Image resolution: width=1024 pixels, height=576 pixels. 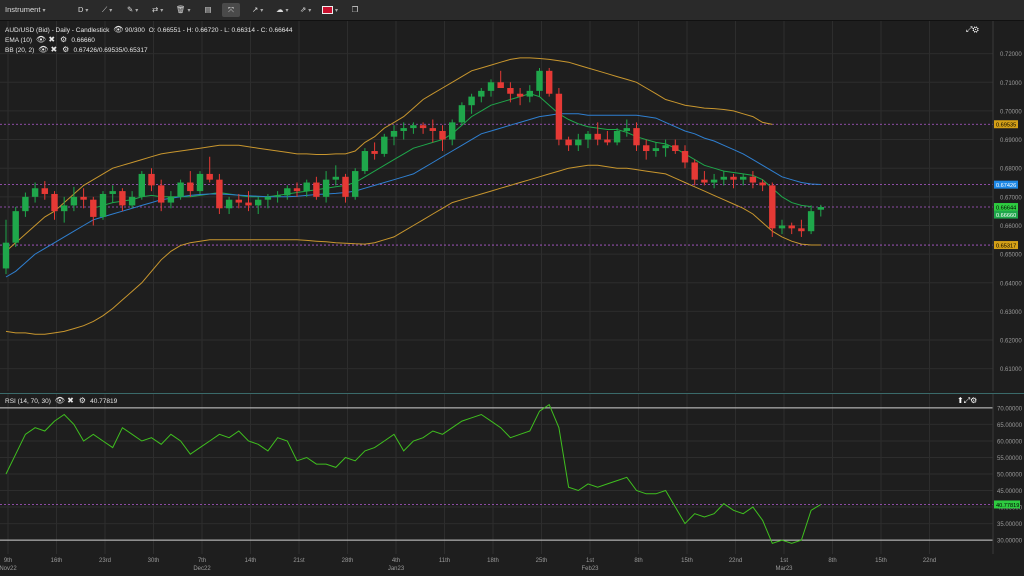 What do you see at coordinates (135, 30) in the screenshot?
I see `counter-label: 90/300` at bounding box center [135, 30].